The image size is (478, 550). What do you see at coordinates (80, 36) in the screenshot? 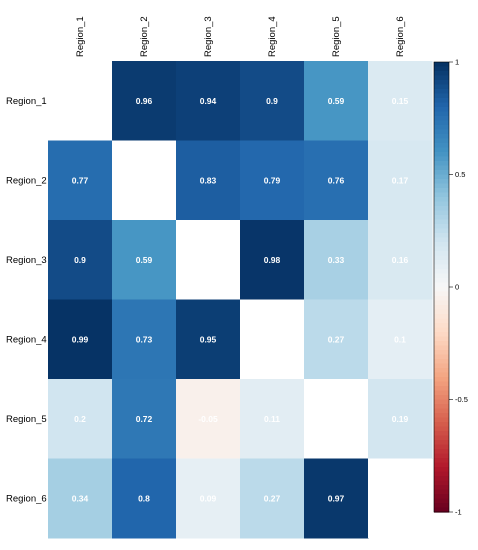
I see `column-label: Region_1` at bounding box center [80, 36].